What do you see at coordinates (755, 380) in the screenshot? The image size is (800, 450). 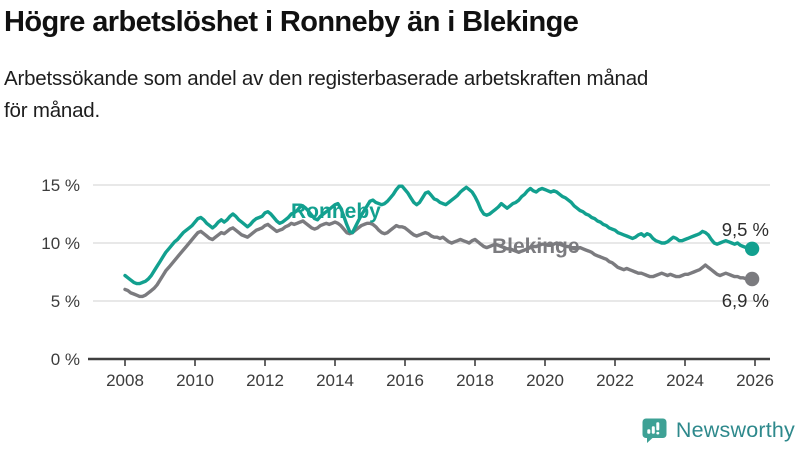 I see `x-axis-label: 2026` at bounding box center [755, 380].